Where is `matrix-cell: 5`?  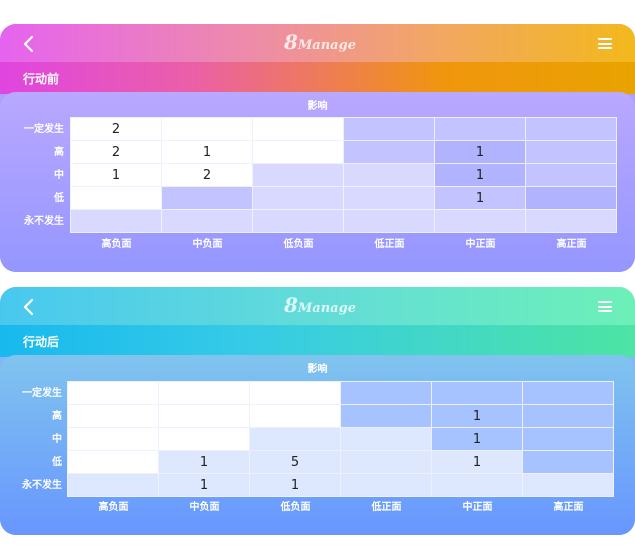
matrix-cell: 5 is located at coordinates (295, 462).